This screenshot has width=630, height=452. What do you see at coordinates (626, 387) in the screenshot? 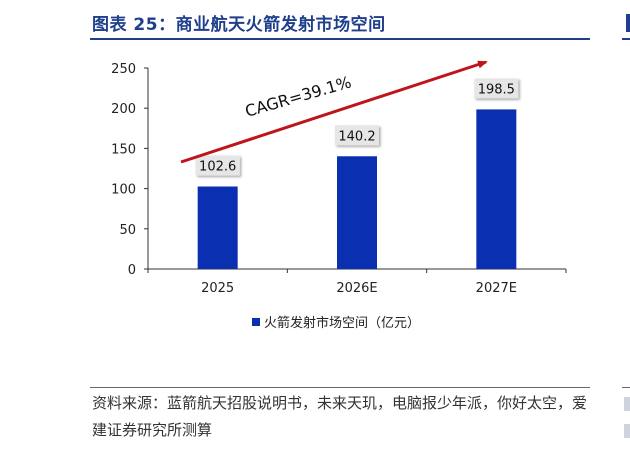
I see `adjacent-source-divider` at bounding box center [626, 387].